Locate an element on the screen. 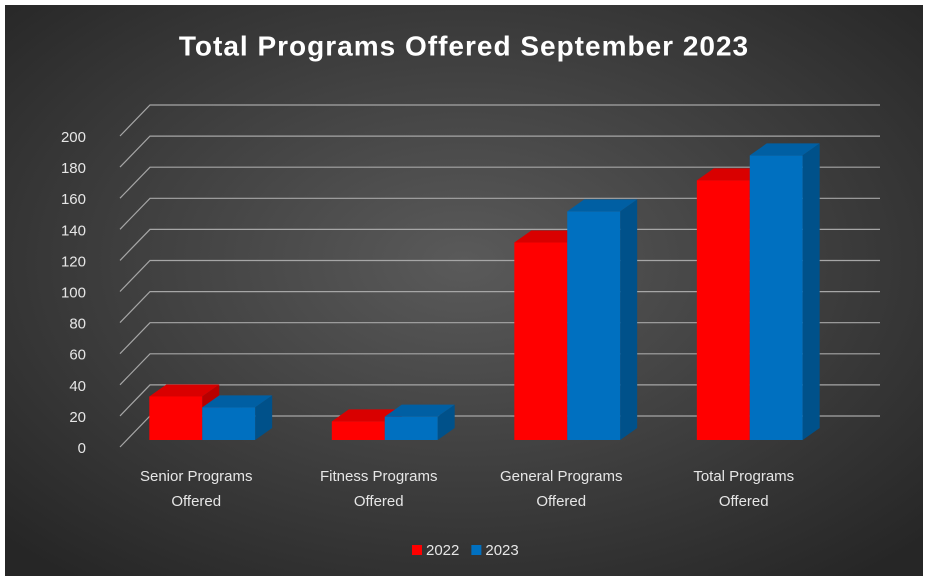 The image size is (928, 581). y-tick-label: 200 is located at coordinates (73, 137).